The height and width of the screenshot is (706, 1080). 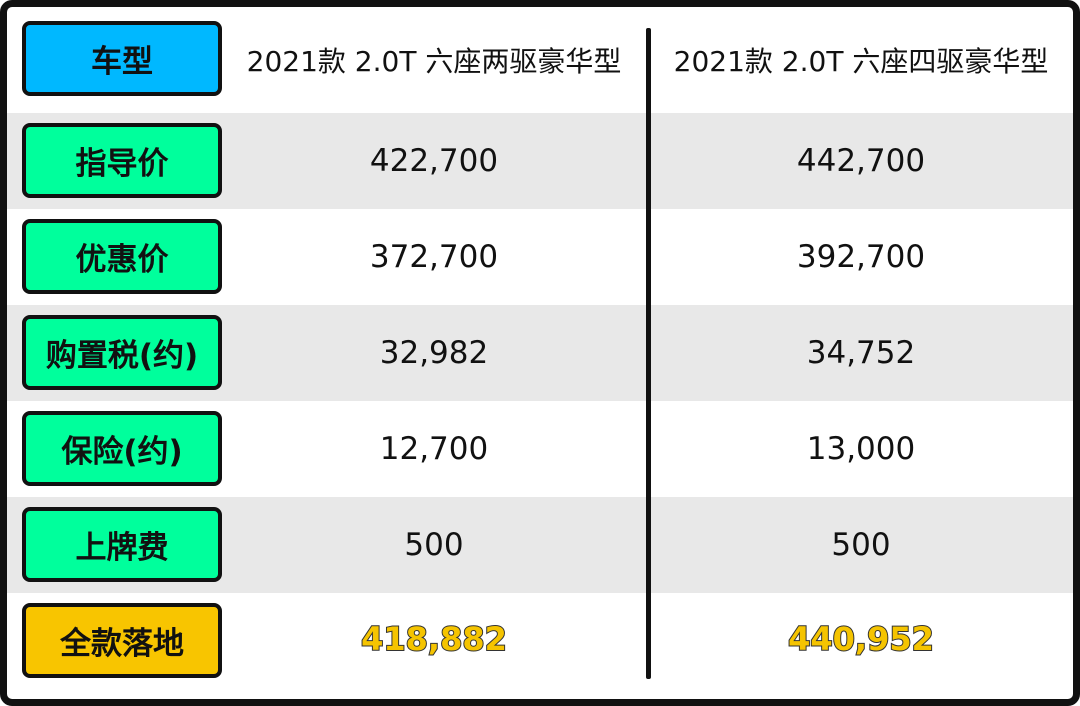 What do you see at coordinates (122, 640) in the screenshot?
I see `total-label: 全款落地` at bounding box center [122, 640].